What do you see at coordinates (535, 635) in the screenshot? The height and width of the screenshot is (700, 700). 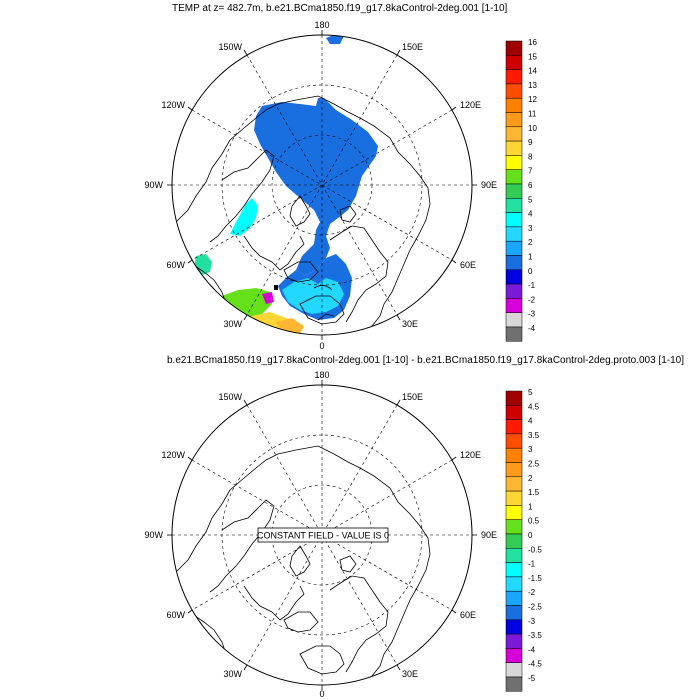 I see `colorbar-tick-label: -3.5` at bounding box center [535, 635].